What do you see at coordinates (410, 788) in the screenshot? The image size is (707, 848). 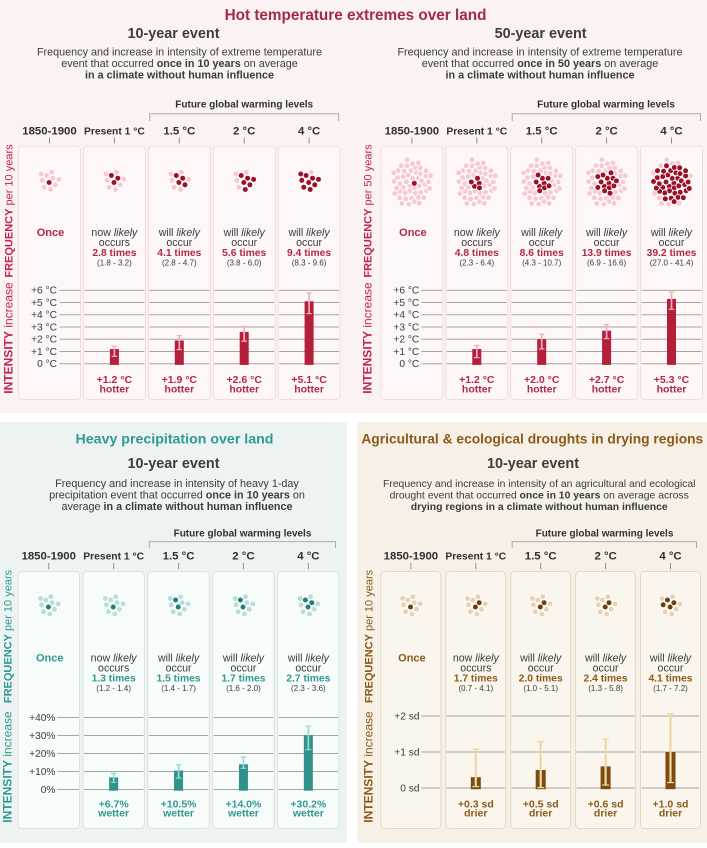 I see `svg-text: 0 sd` at bounding box center [410, 788].